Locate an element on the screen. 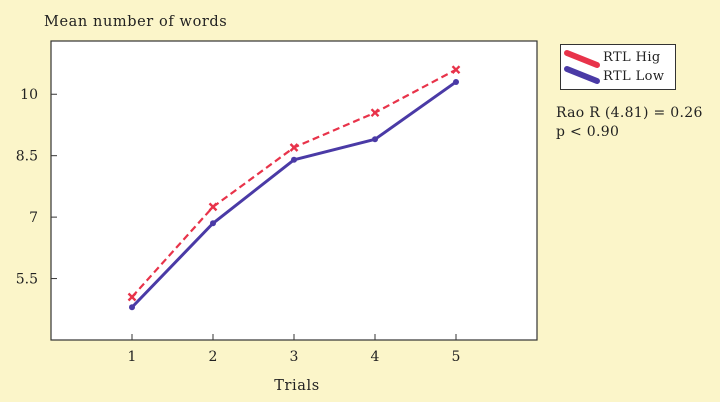 The height and width of the screenshot is (402, 720). x-tick-label: 1 is located at coordinates (132, 357).